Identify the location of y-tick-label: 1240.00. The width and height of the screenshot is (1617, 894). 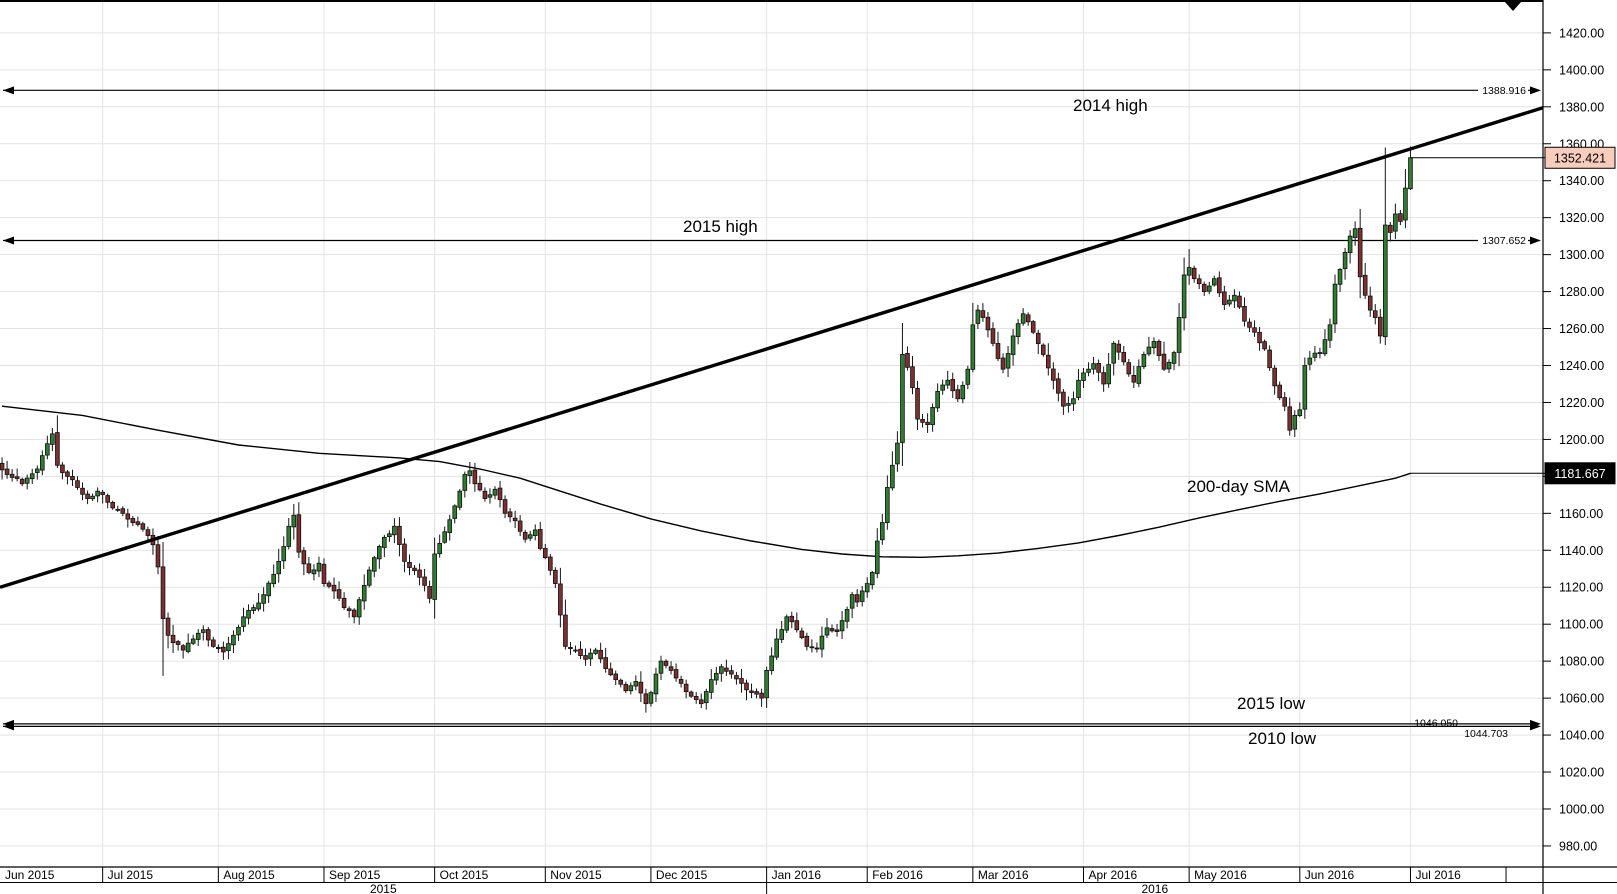
(1581, 366).